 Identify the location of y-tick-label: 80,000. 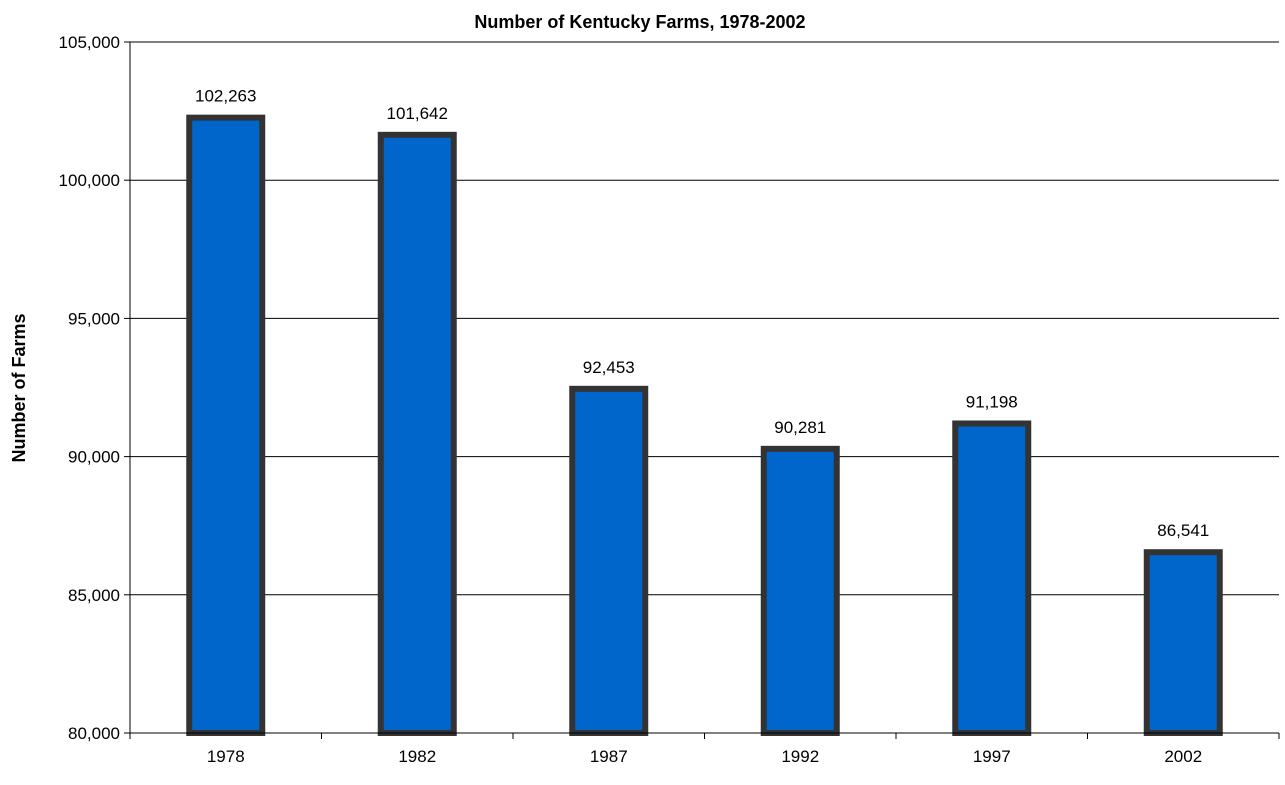
(94, 733).